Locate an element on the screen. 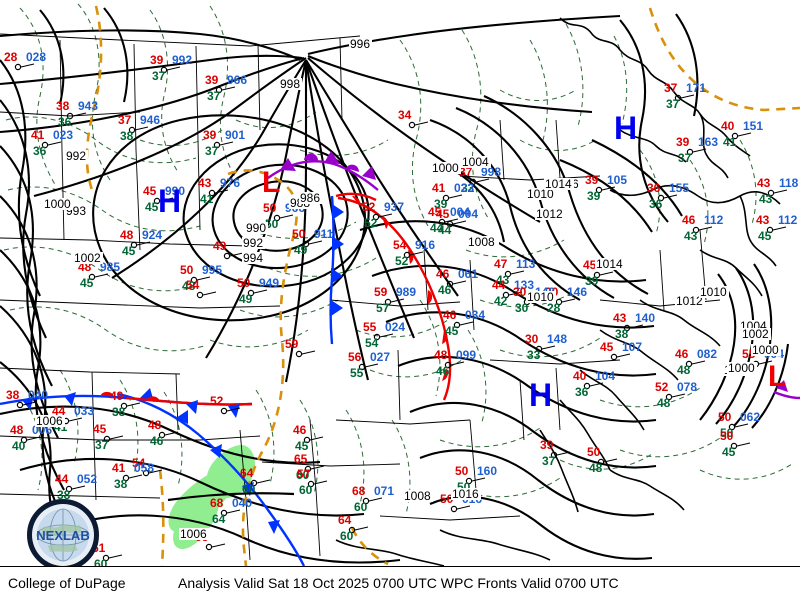 The image size is (800, 600). station-pressure: 052 is located at coordinates (87, 479).